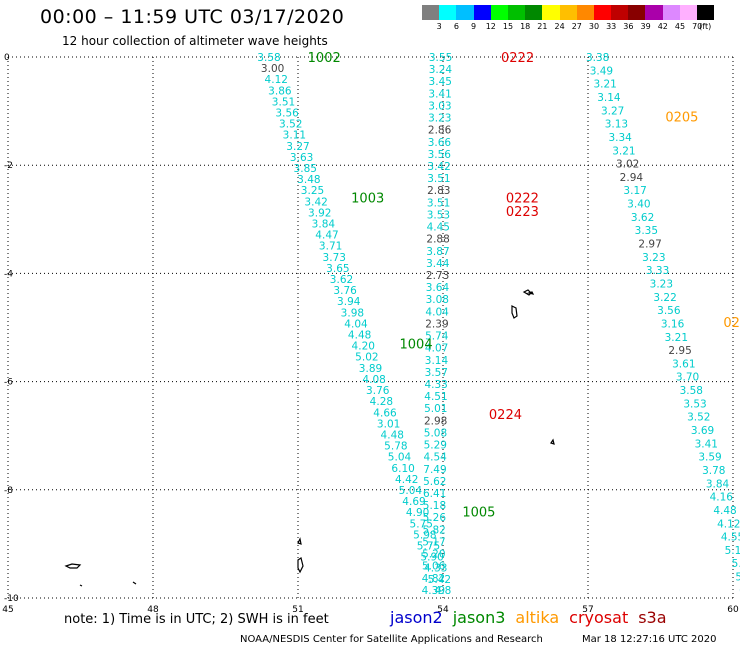  I want to click on wave-height-value: 3.51, so click(438, 203).